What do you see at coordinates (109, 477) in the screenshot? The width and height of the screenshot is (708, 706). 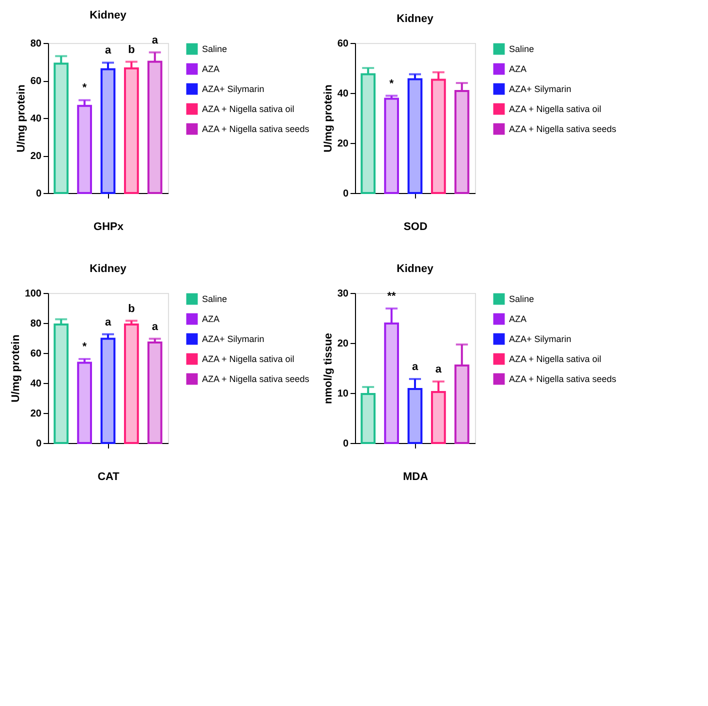 I see `x-axis-title: CAT` at bounding box center [109, 477].